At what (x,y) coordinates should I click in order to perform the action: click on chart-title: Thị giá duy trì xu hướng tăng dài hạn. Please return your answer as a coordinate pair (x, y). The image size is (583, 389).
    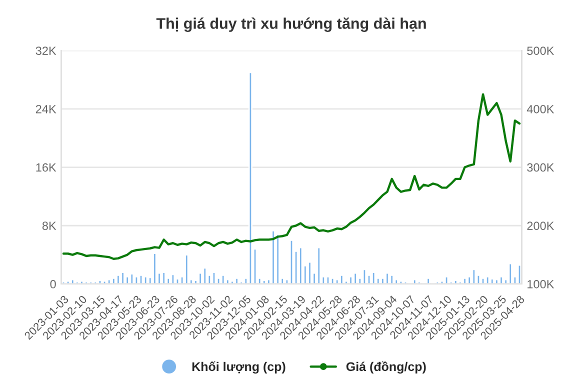
    Looking at the image, I should click on (291, 25).